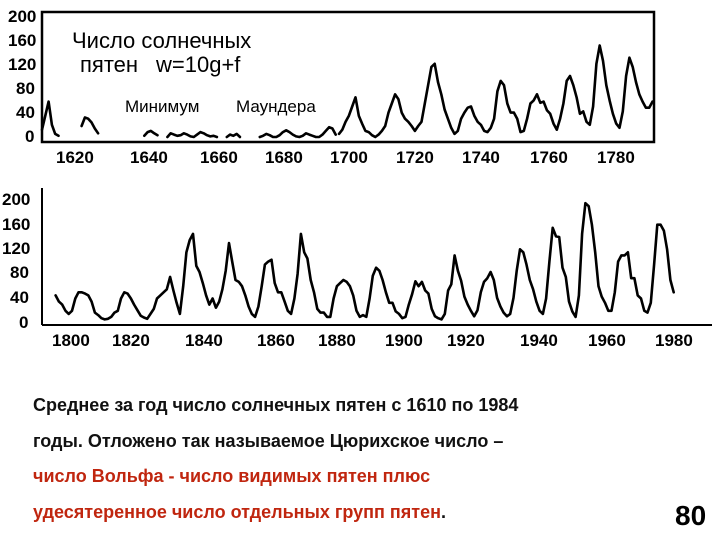 The image size is (720, 540). I want to click on caption-line-3: число Вольфа - число видимых пятен плюс, so click(353, 477).